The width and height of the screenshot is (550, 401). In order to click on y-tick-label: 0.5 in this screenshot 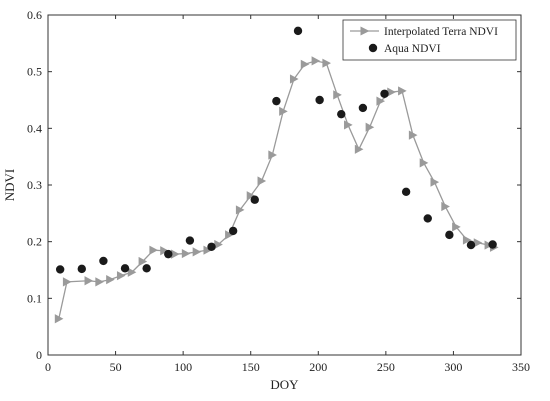, I will do `click(34, 72)`.